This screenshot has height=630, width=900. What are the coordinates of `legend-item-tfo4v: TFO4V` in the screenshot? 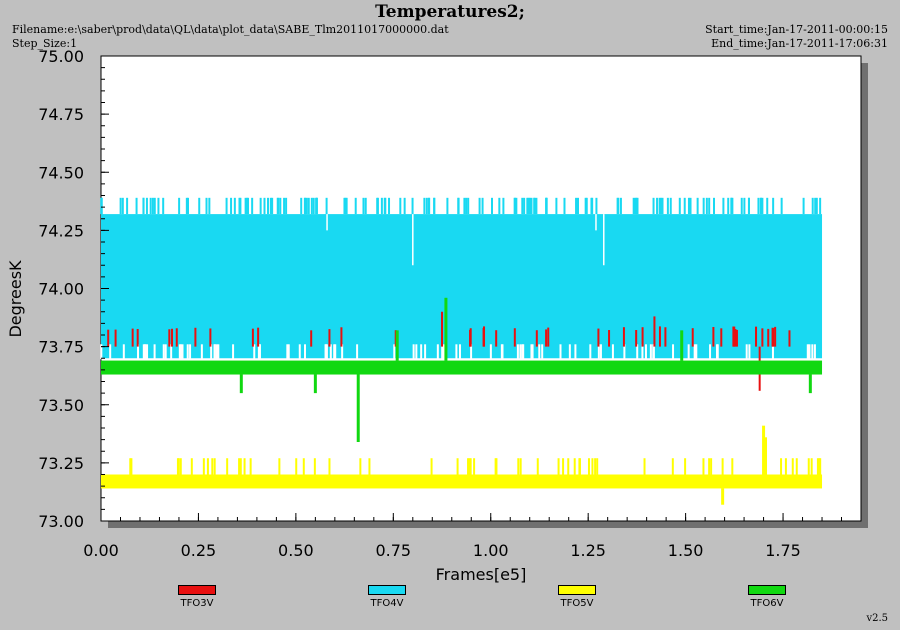 It's located at (387, 597).